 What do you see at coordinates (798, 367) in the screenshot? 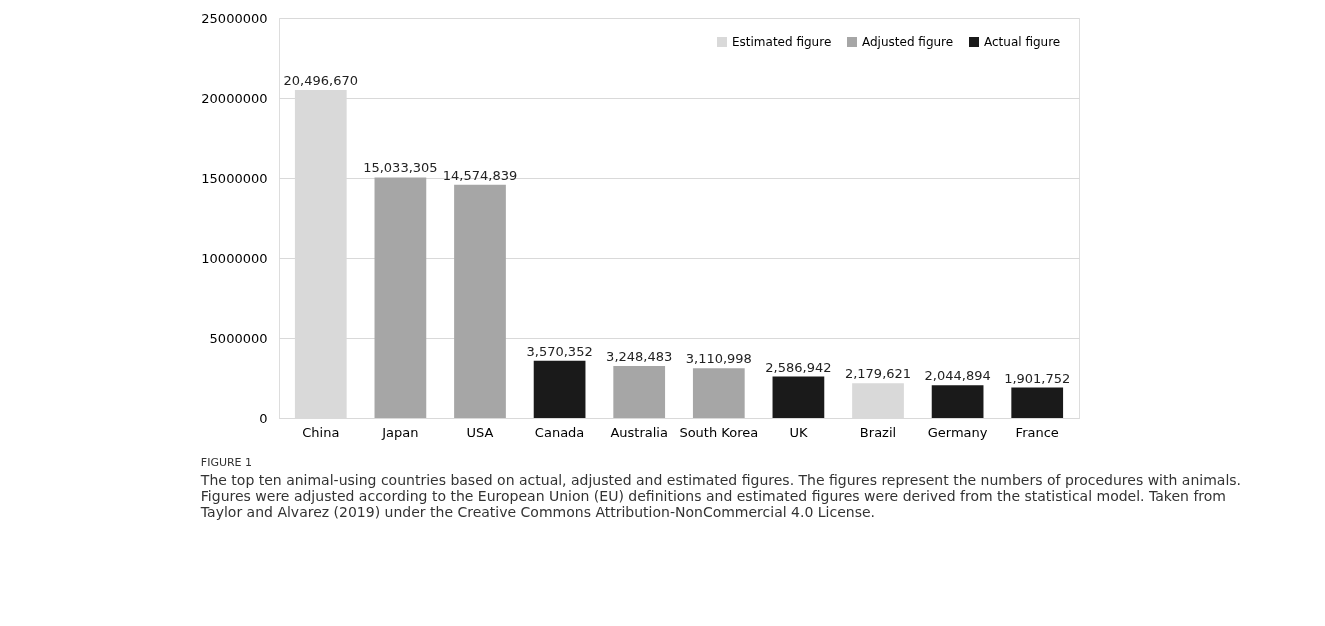
I see `data-label: 2,586,942` at bounding box center [798, 367].